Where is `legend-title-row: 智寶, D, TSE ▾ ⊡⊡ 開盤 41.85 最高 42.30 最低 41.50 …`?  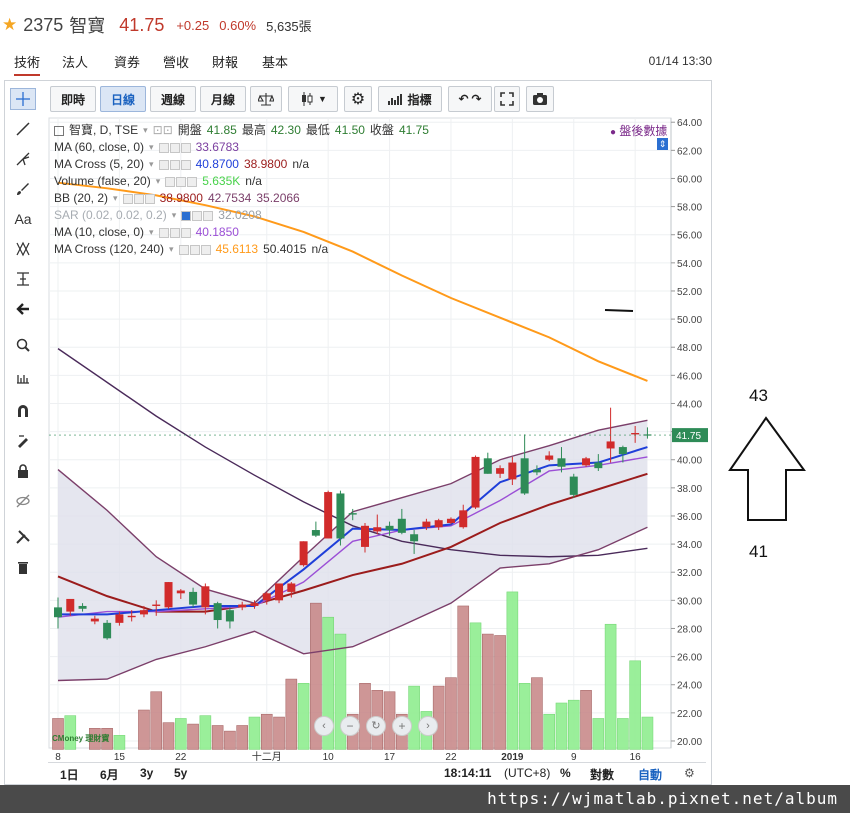 legend-title-row: 智寶, D, TSE ▾ ⊡⊡ 開盤 41.85 最高 42.30 最低 41.50 … is located at coordinates (241, 130).